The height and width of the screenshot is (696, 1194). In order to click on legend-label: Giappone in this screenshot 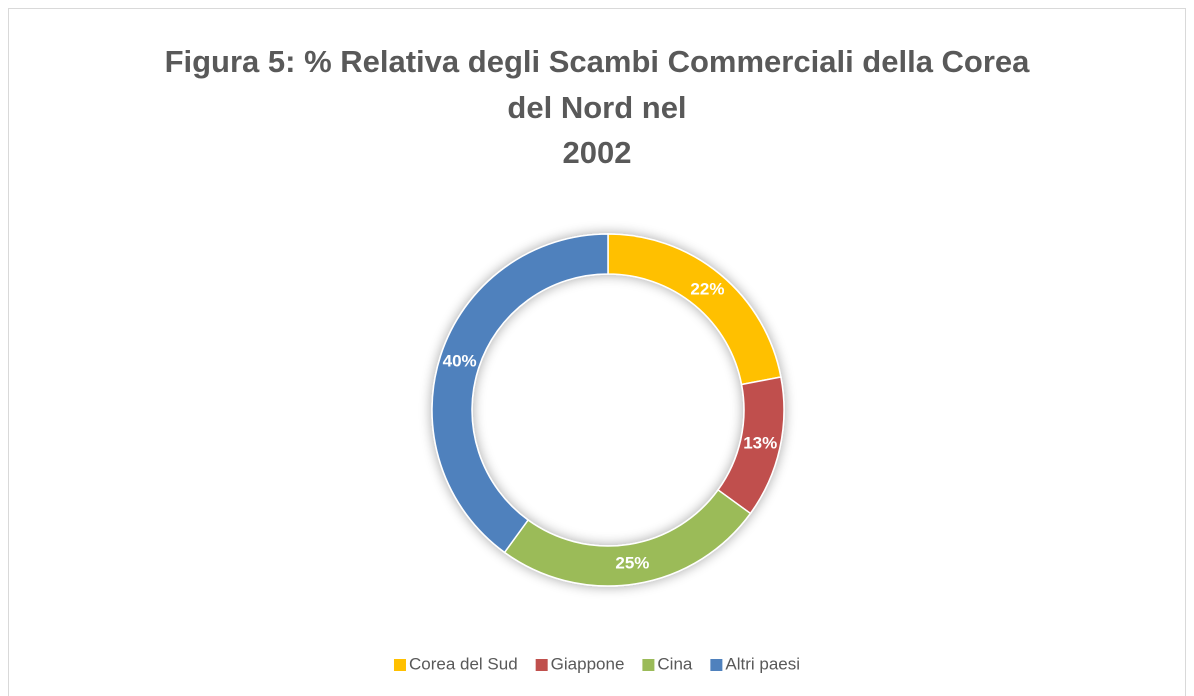, I will do `click(588, 663)`.